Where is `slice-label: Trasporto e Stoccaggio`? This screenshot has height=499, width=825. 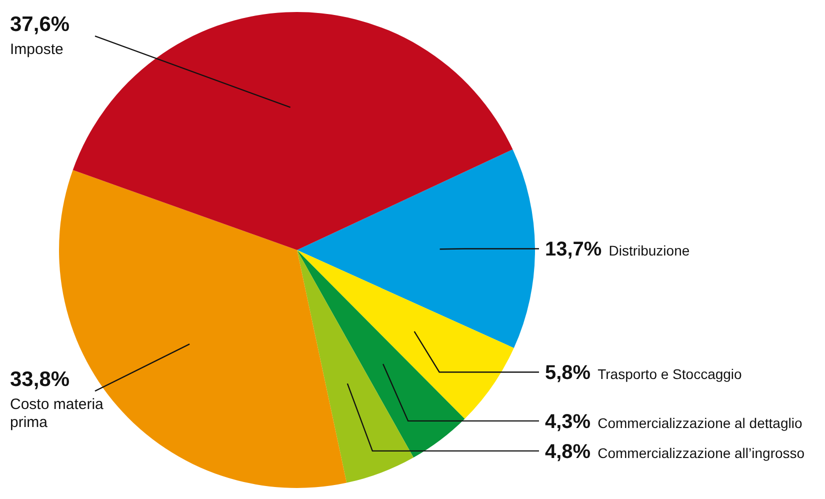 slice-label: Trasporto e Stoccaggio is located at coordinates (670, 374).